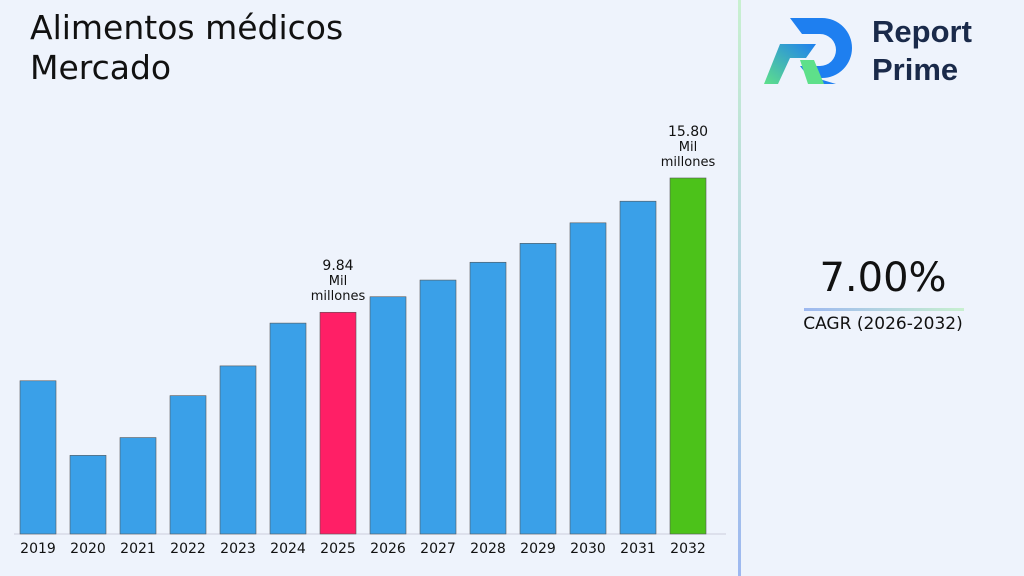 This screenshot has height=576, width=1024. Describe the element at coordinates (188, 549) in the screenshot. I see `x-tick-label: 2022` at that location.